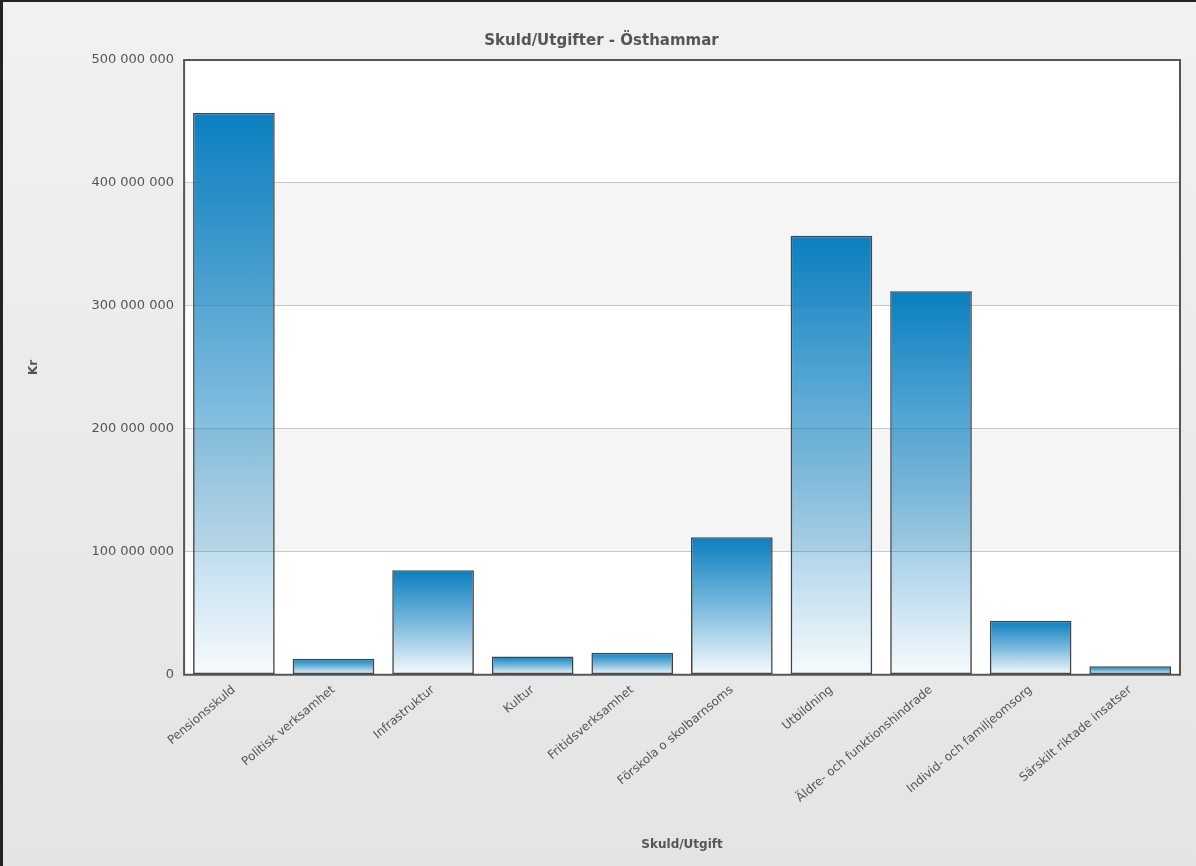 This screenshot has width=1196, height=866. I want to click on y-tick-label: 0, so click(170, 674).